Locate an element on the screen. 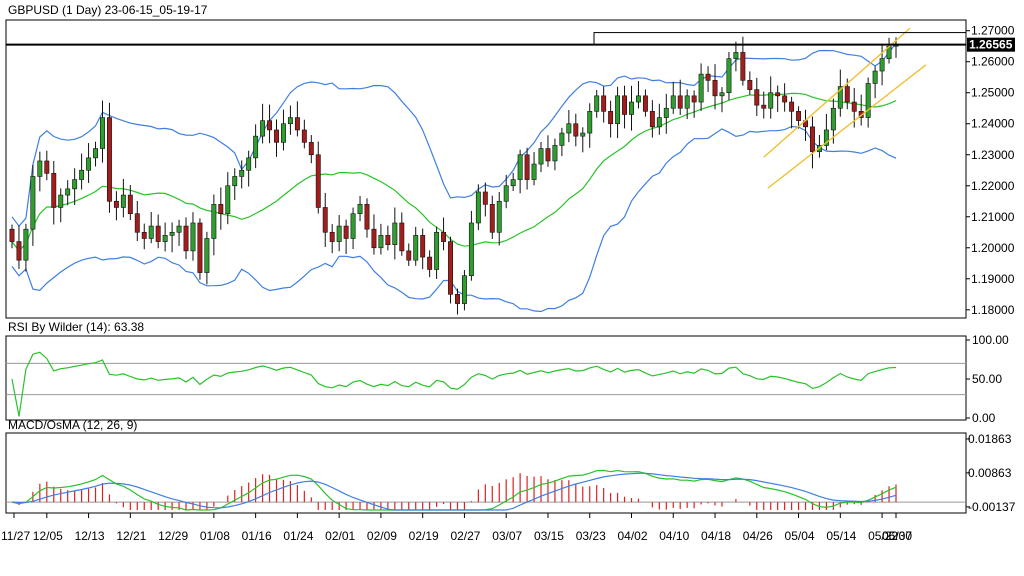  rsi-line is located at coordinates (454, 384).